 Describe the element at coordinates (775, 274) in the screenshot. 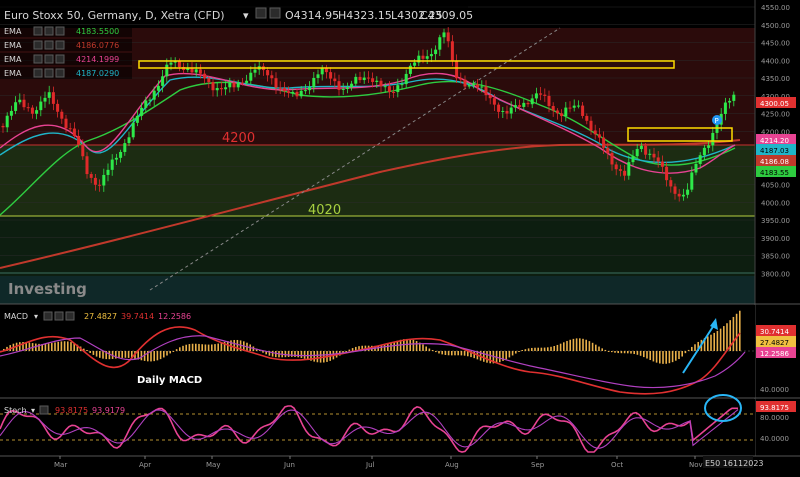

I see `price-tick-label: 3800.00` at that location.